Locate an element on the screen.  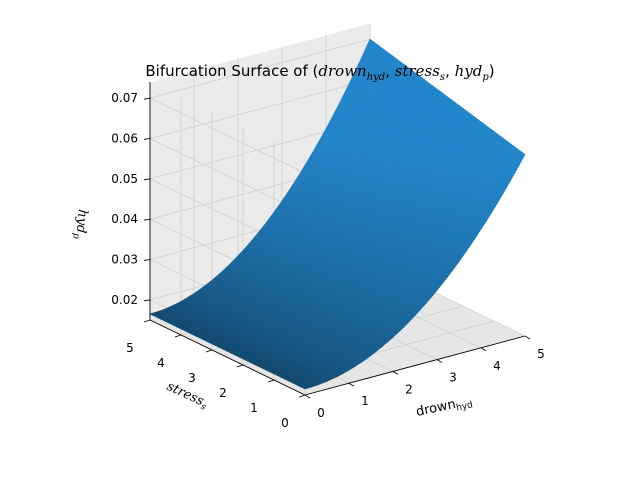
y-tick-label: 1 is located at coordinates (254, 408).